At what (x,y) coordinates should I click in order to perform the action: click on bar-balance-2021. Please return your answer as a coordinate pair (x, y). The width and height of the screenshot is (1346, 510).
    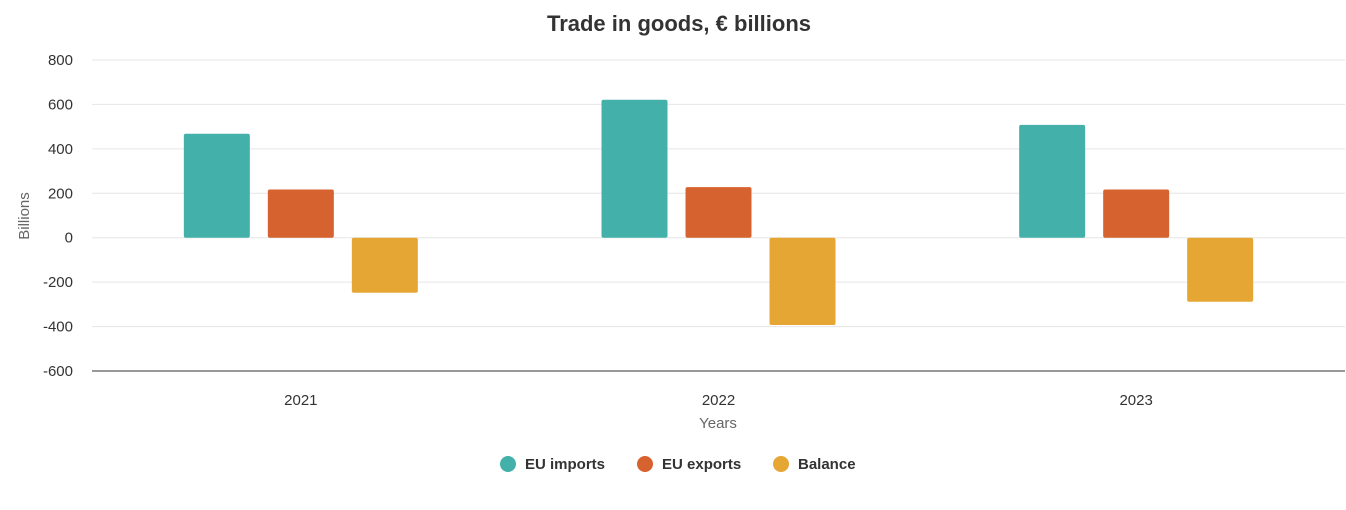
    Looking at the image, I should click on (384, 265).